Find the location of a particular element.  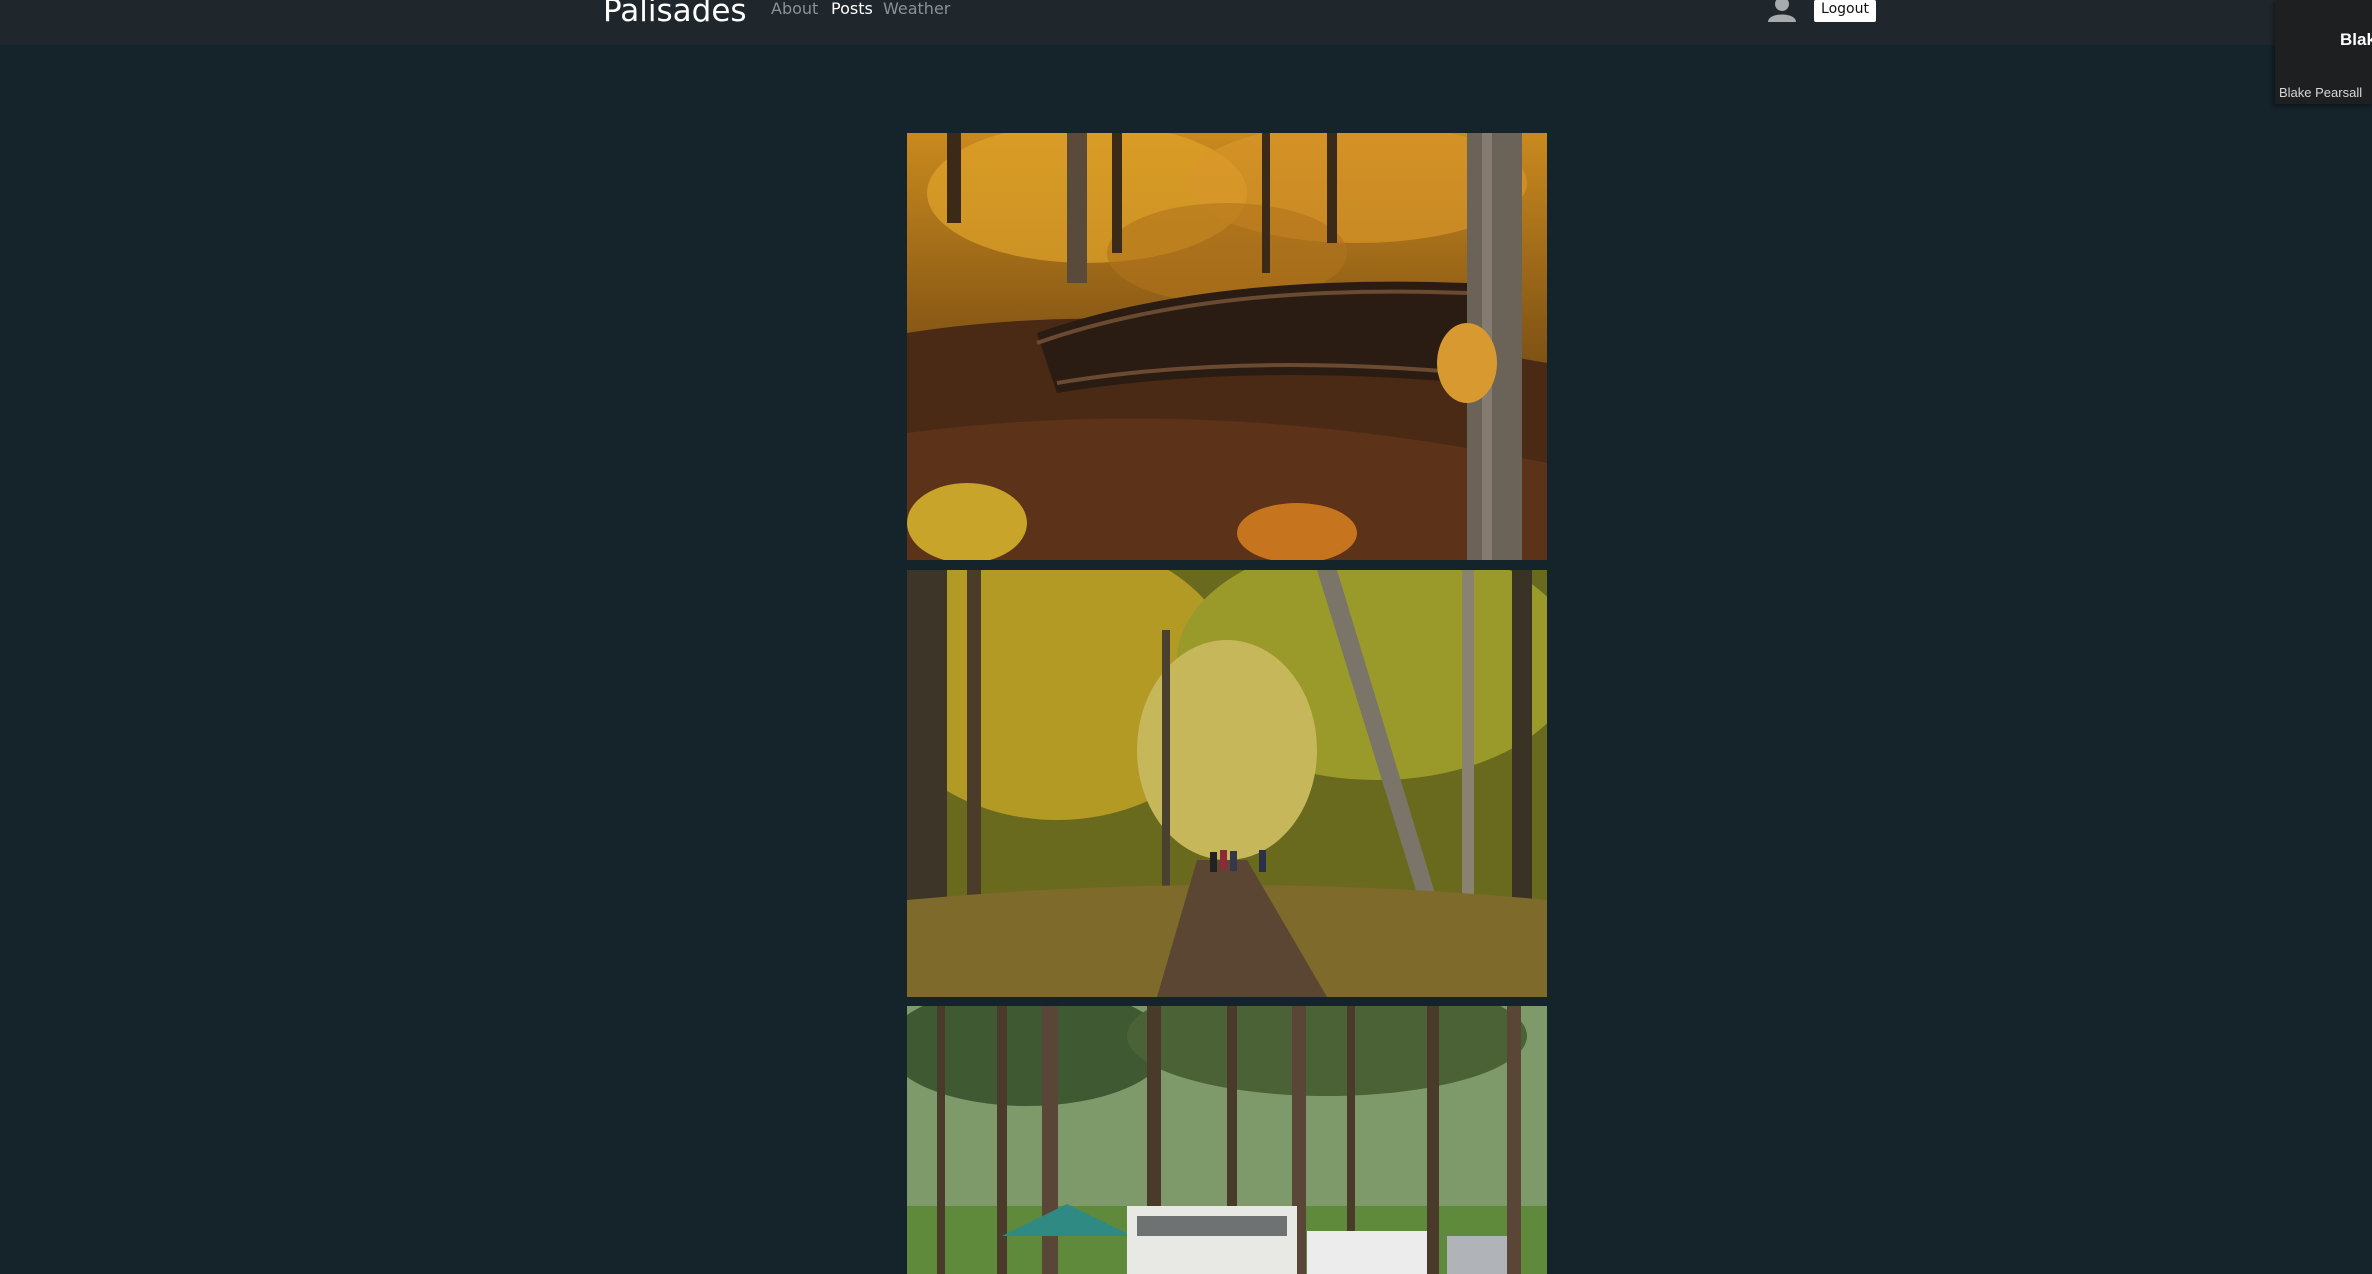

logout-button: Logout is located at coordinates (1845, 11).